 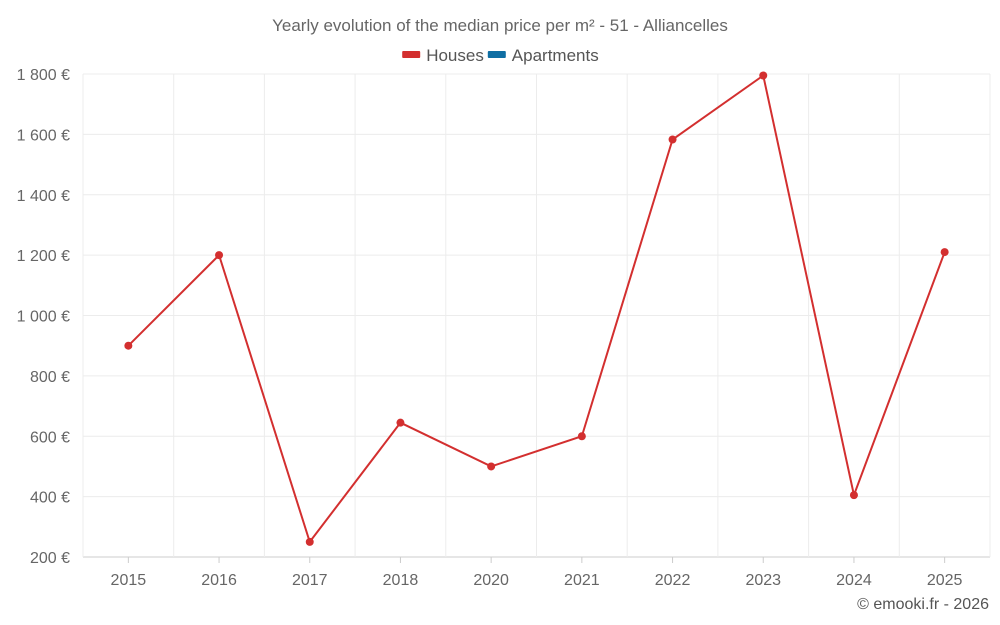 What do you see at coordinates (923, 604) in the screenshot?
I see `credit-text: © emooki.fr - 2026` at bounding box center [923, 604].